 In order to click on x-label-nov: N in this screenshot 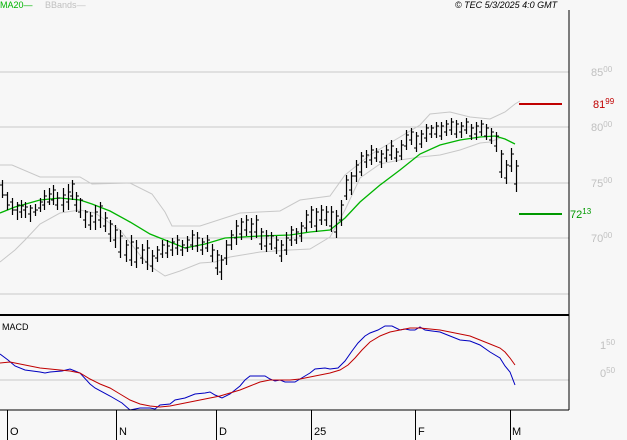, I will do `click(123, 432)`.